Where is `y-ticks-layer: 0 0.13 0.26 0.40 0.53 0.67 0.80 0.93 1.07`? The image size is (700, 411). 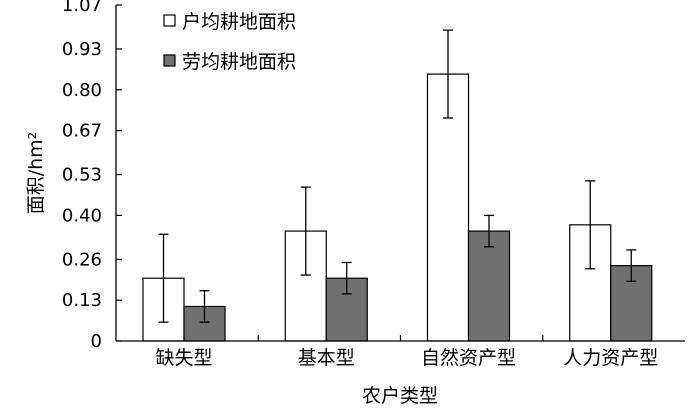 y-ticks-layer: 0 0.13 0.26 0.40 0.53 0.67 0.80 0.93 1.07 is located at coordinates (92, 176).